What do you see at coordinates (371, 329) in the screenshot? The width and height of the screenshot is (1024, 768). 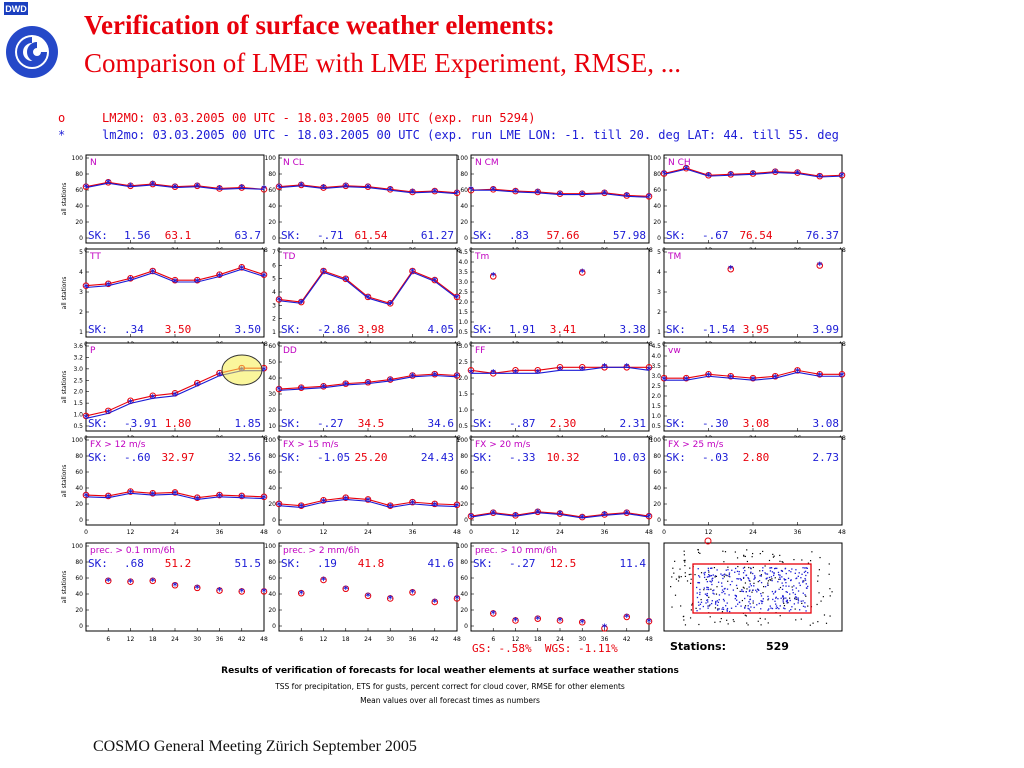 I see `score-reference: 3.98` at bounding box center [371, 329].